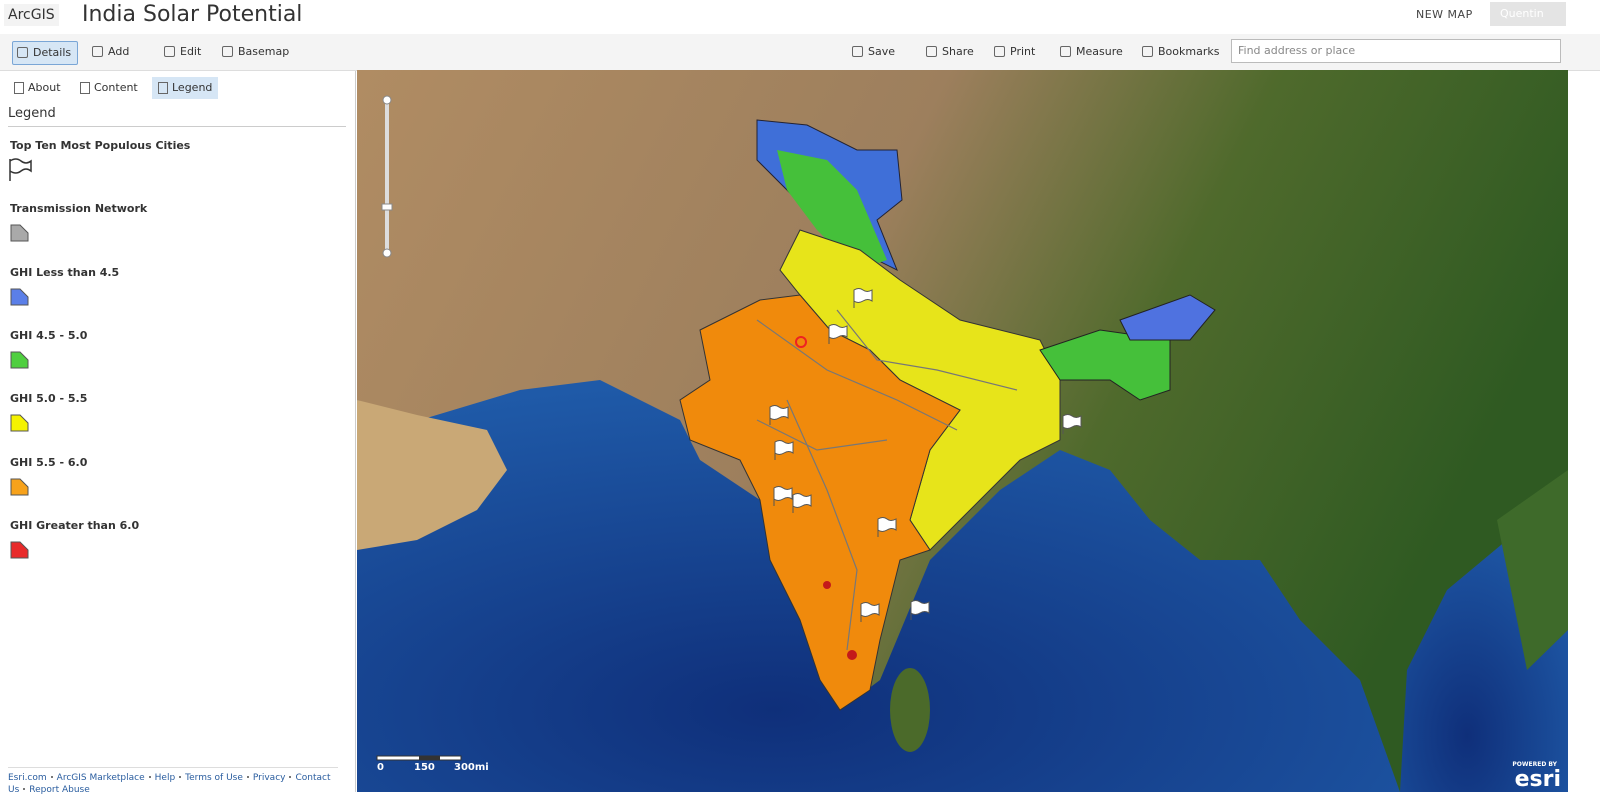  What do you see at coordinates (37, 88) in the screenshot?
I see `panel-tab: About` at bounding box center [37, 88].